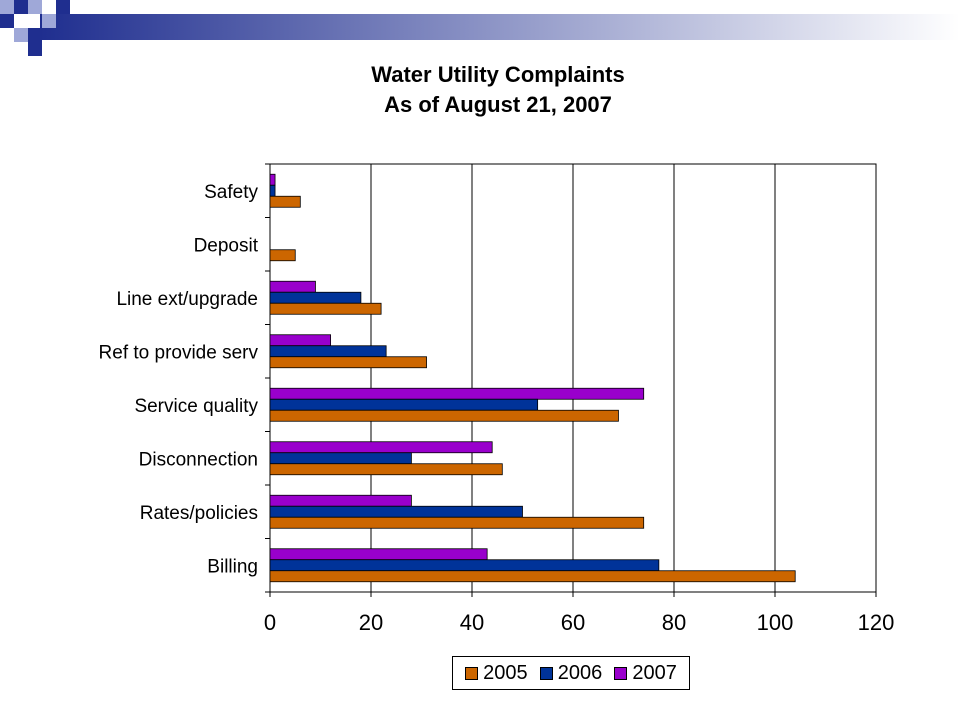 This screenshot has height=720, width=960. What do you see at coordinates (179, 352) in the screenshot?
I see `y-tick-label: Ref to provide serv` at bounding box center [179, 352].